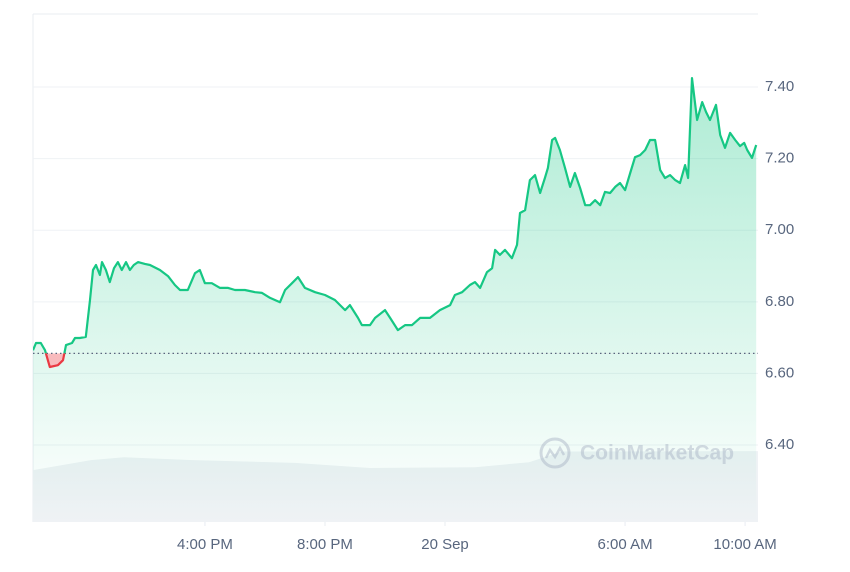 This screenshot has width=850, height=572. What do you see at coordinates (625, 544) in the screenshot?
I see `x-tick-label: 6:00 AM` at bounding box center [625, 544].